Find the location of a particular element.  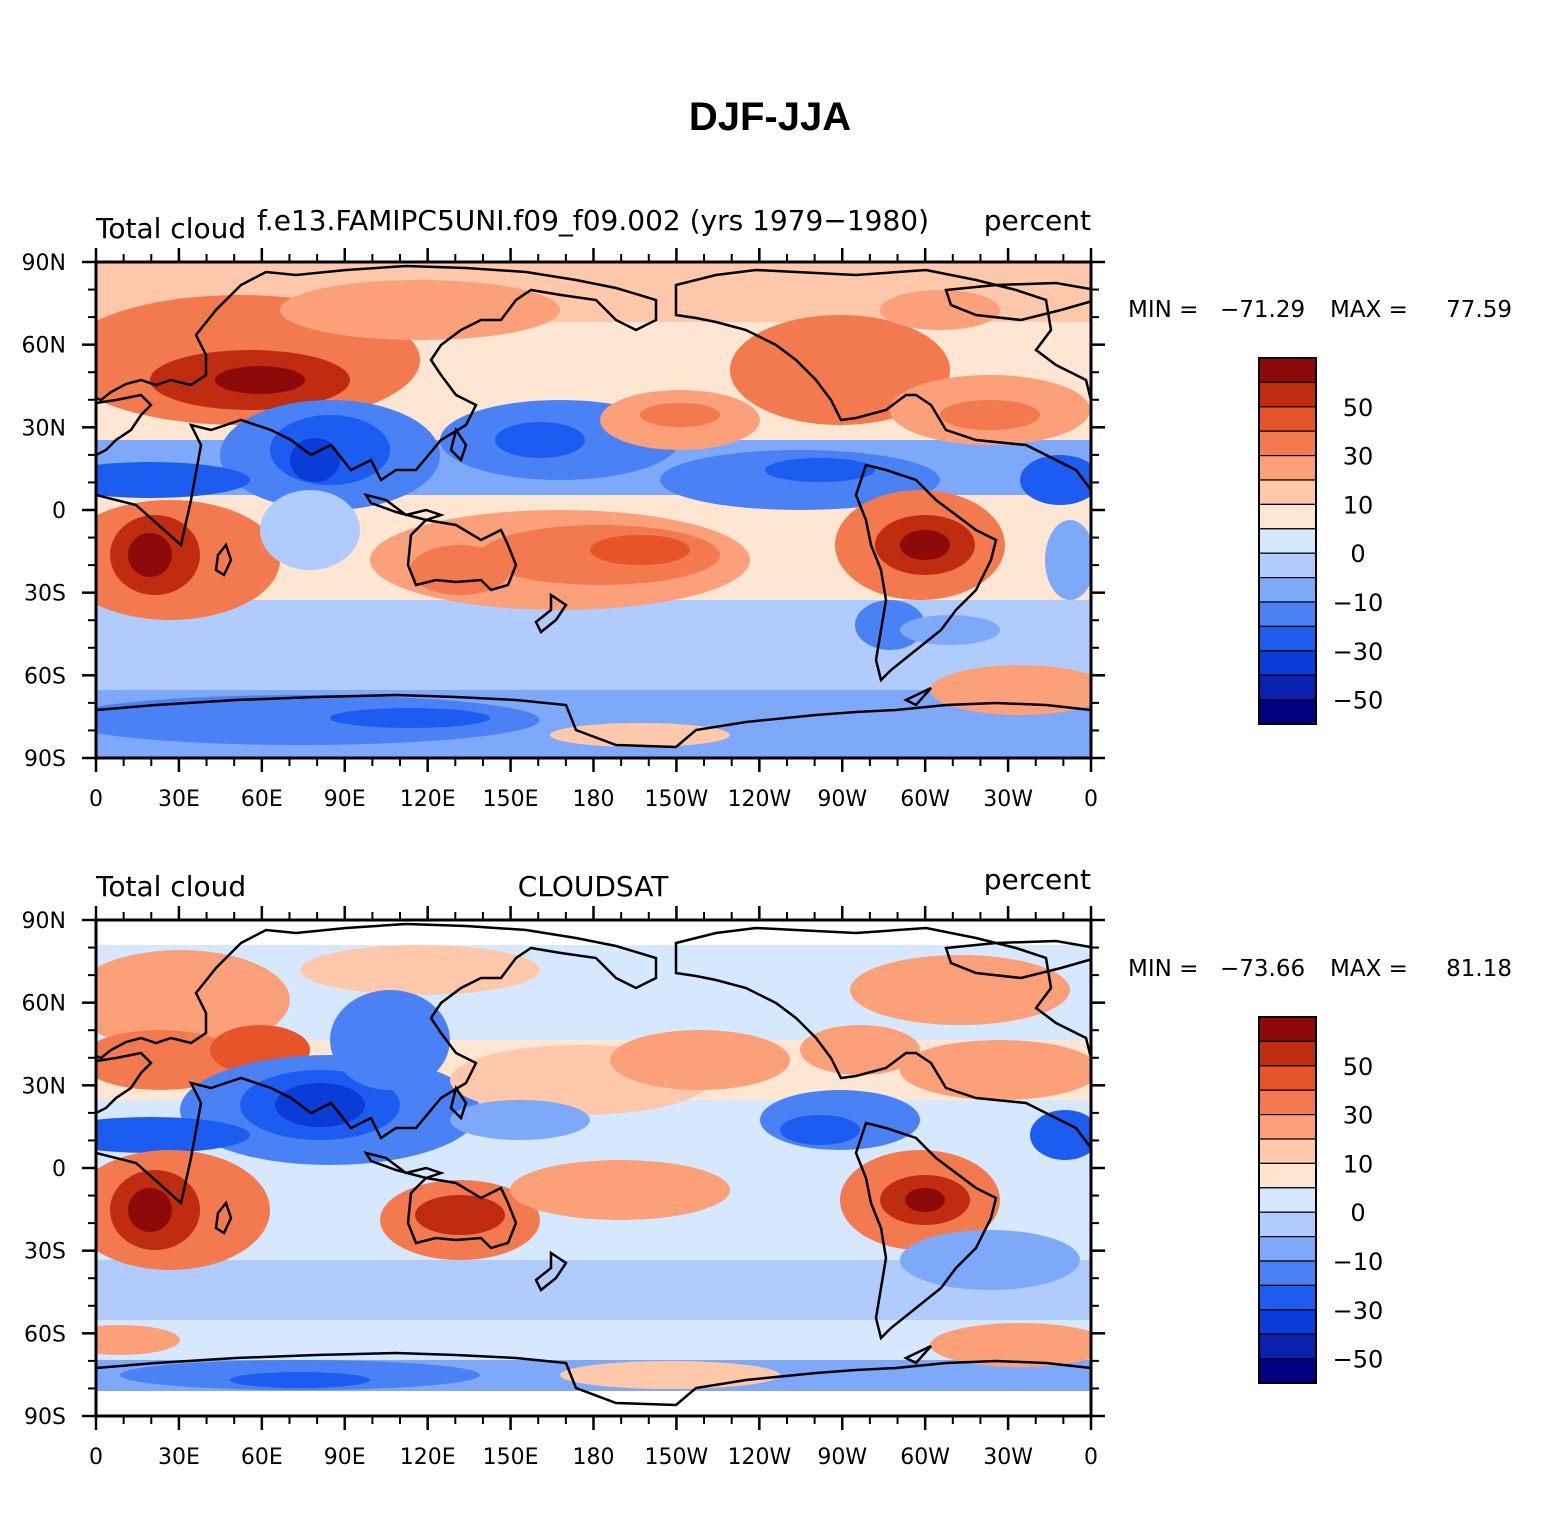

bottom-min-label: MIN = is located at coordinates (1167, 969).